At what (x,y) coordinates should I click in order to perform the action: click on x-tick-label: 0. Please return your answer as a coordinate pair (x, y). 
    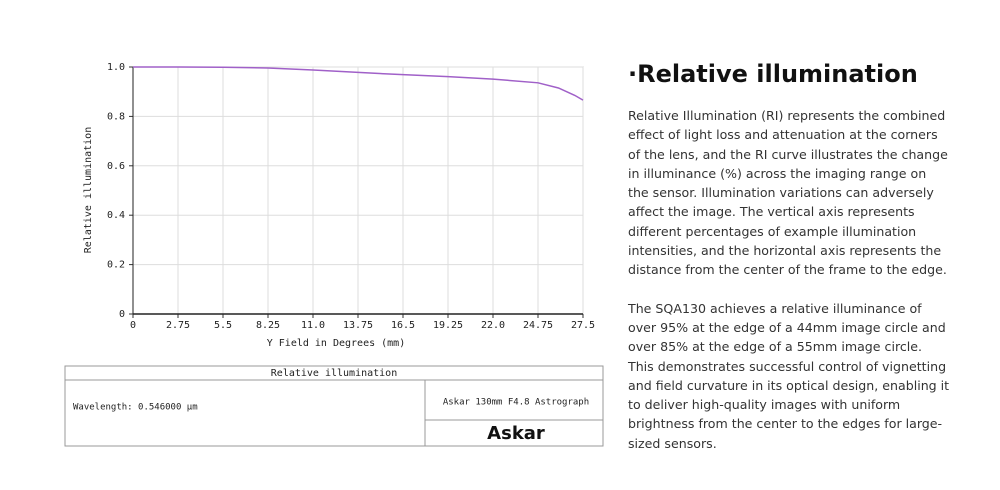
    Looking at the image, I should click on (133, 325).